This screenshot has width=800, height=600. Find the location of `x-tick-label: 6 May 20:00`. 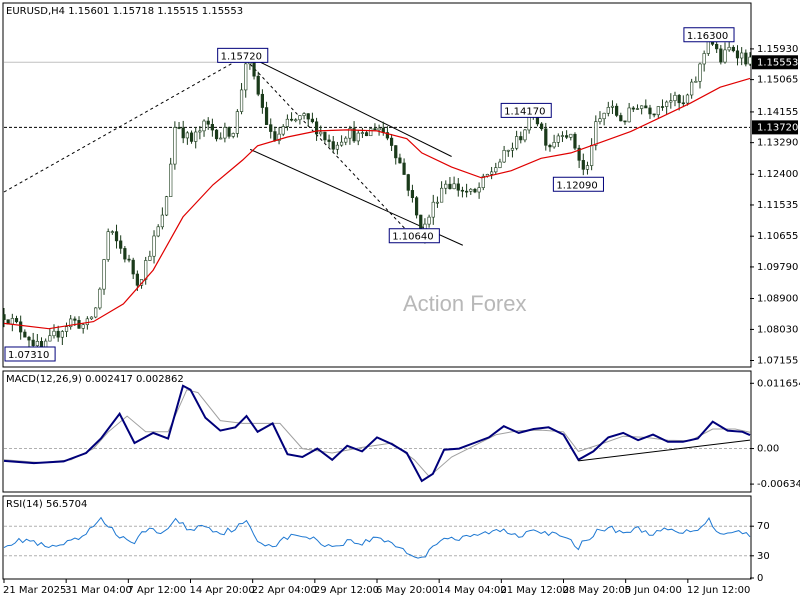

x-tick-label: 6 May 20:00 is located at coordinates (407, 590).